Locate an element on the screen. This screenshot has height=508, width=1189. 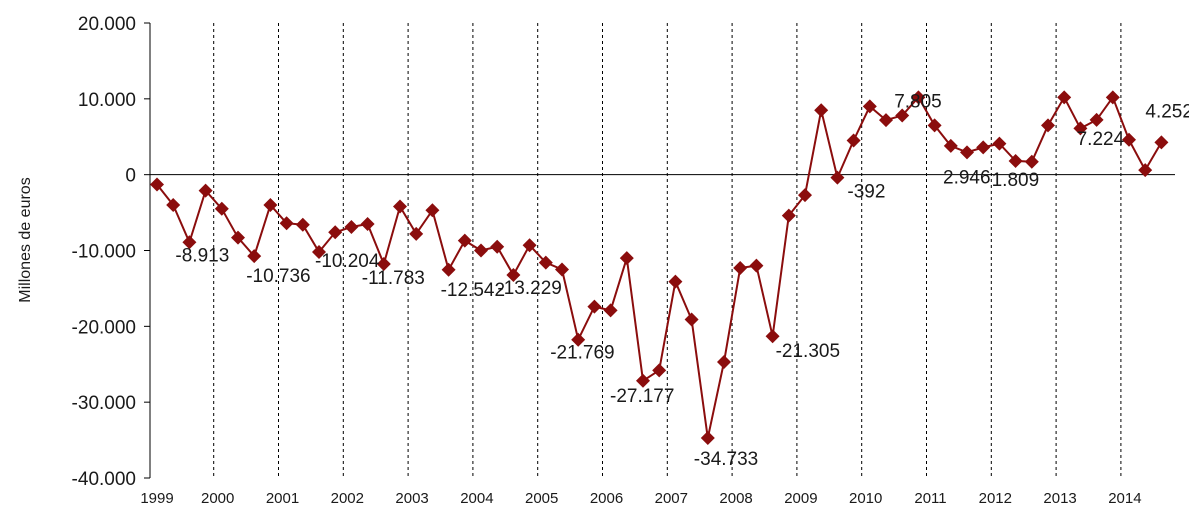
y-tick-label: -30.000 is located at coordinates (104, 403).